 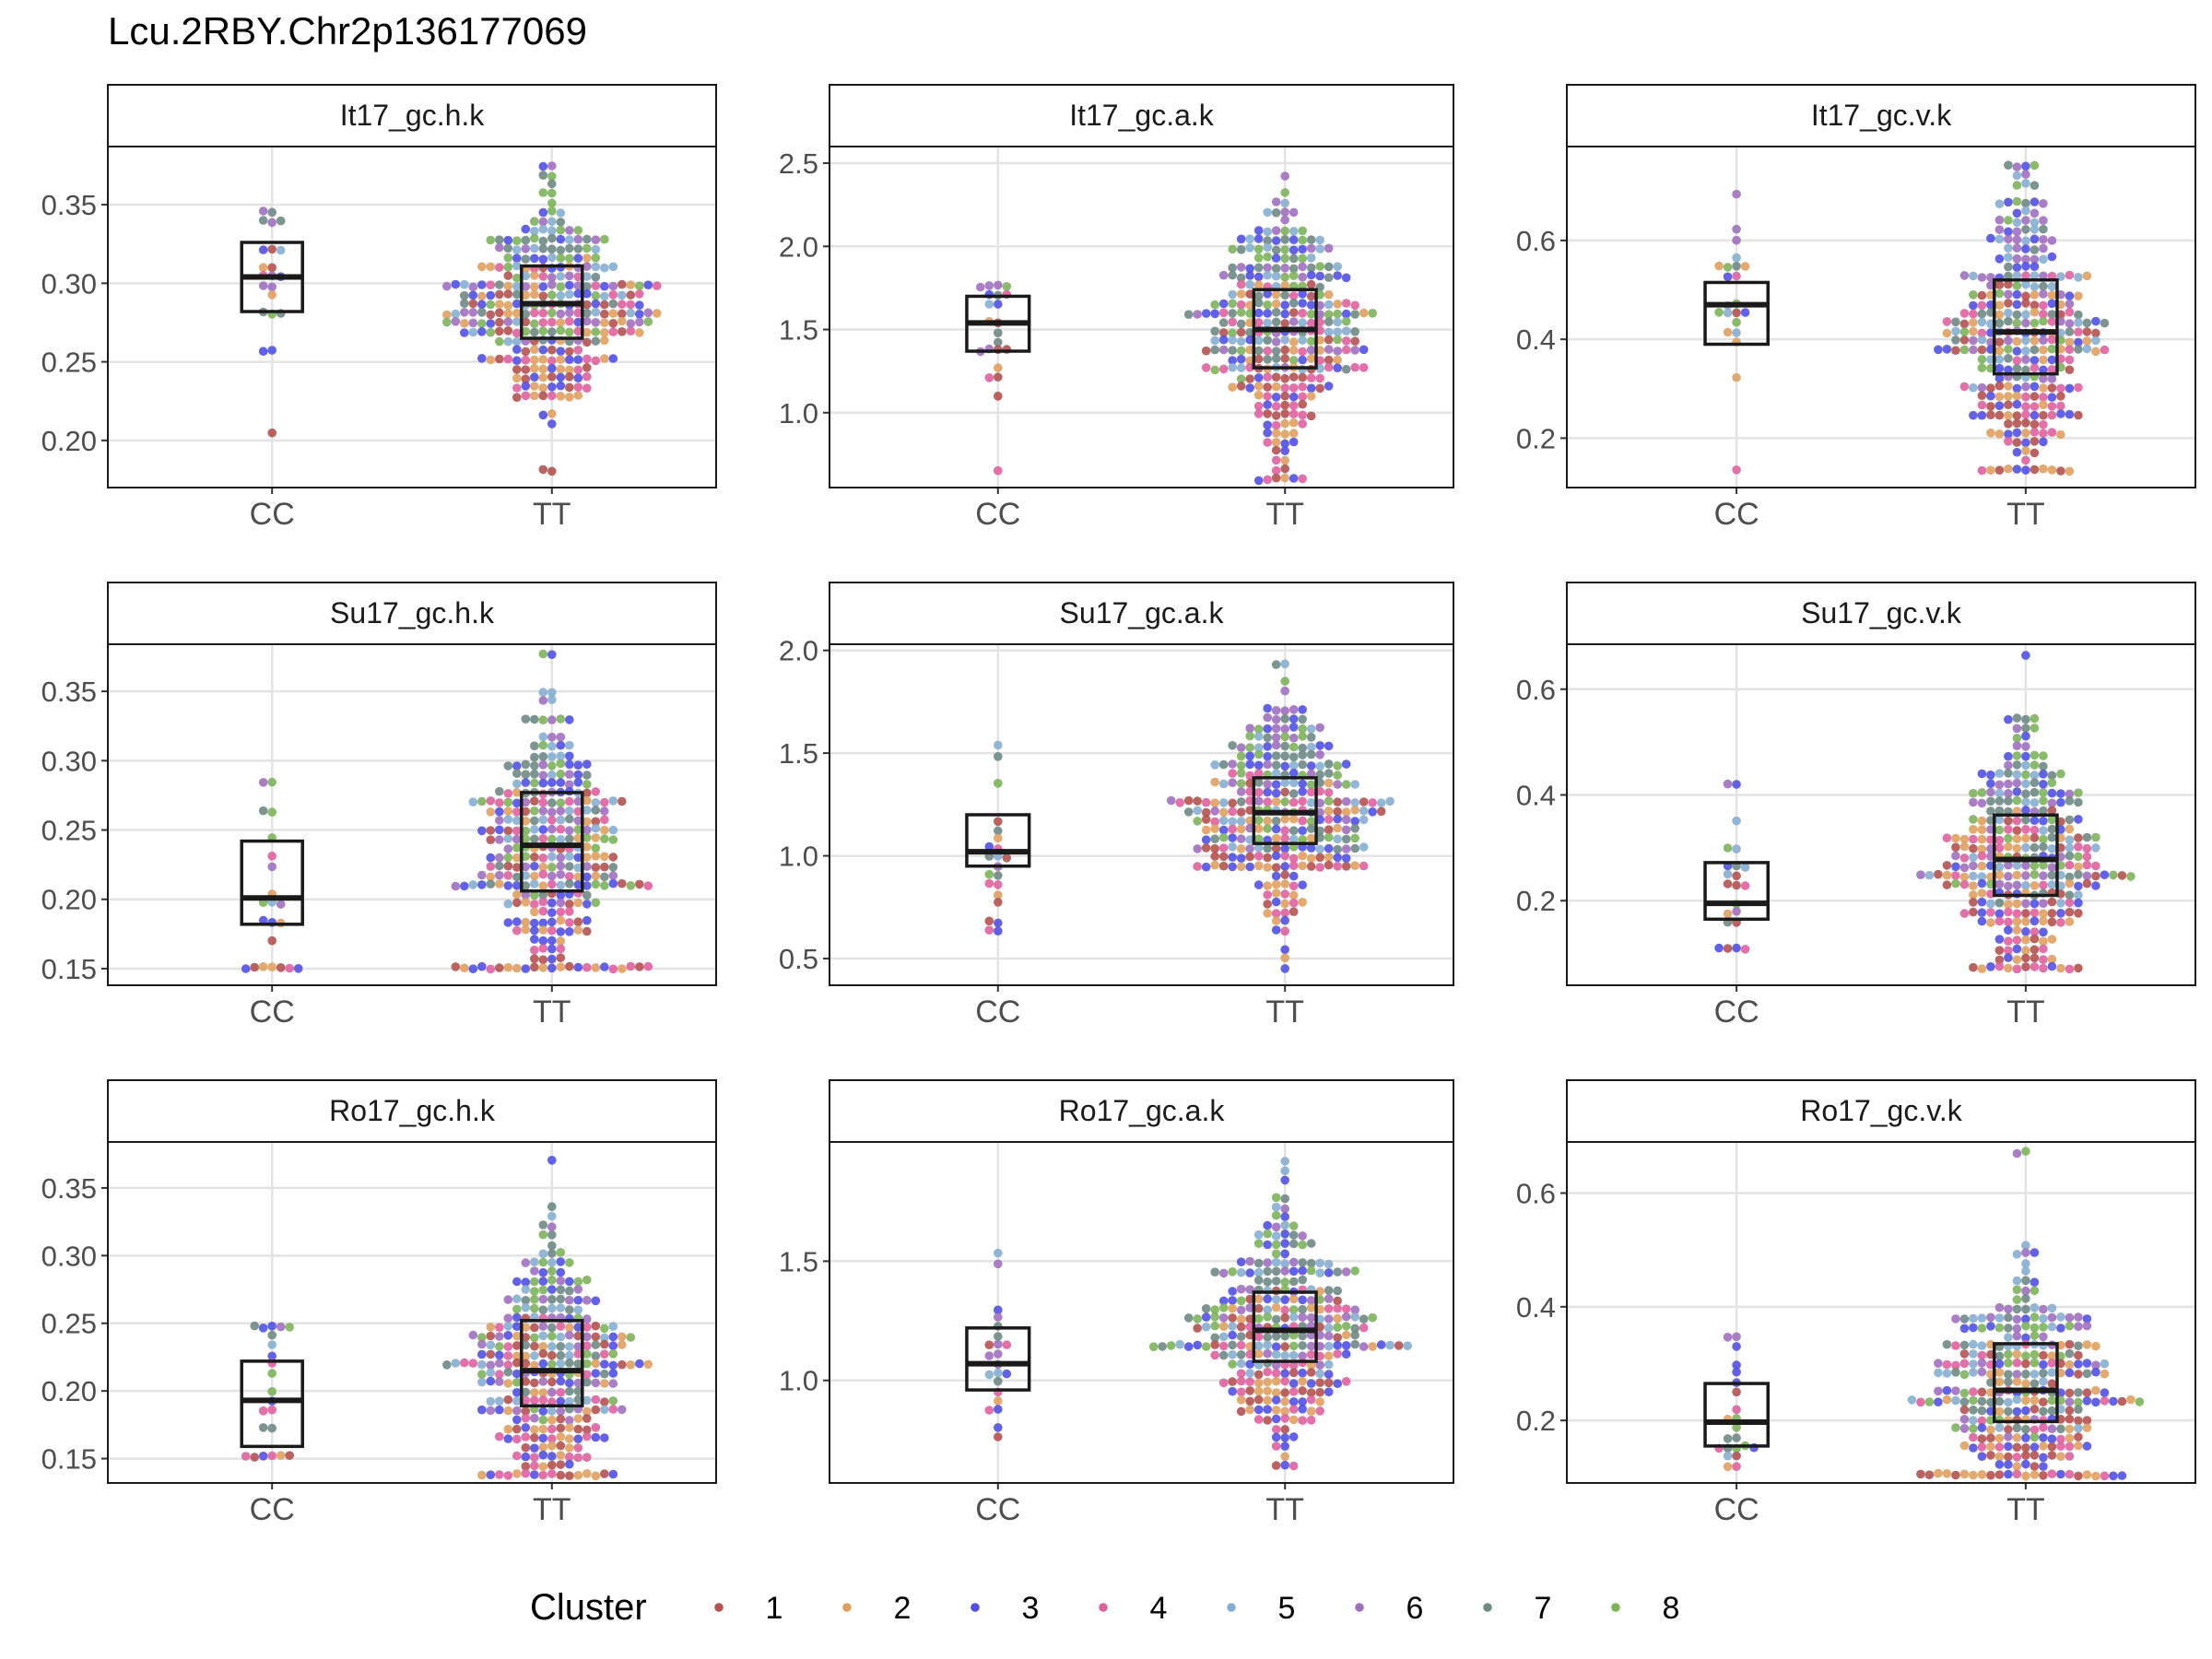 I want to click on strip-label: Ro17_gc.h.k, so click(x=412, y=1110).